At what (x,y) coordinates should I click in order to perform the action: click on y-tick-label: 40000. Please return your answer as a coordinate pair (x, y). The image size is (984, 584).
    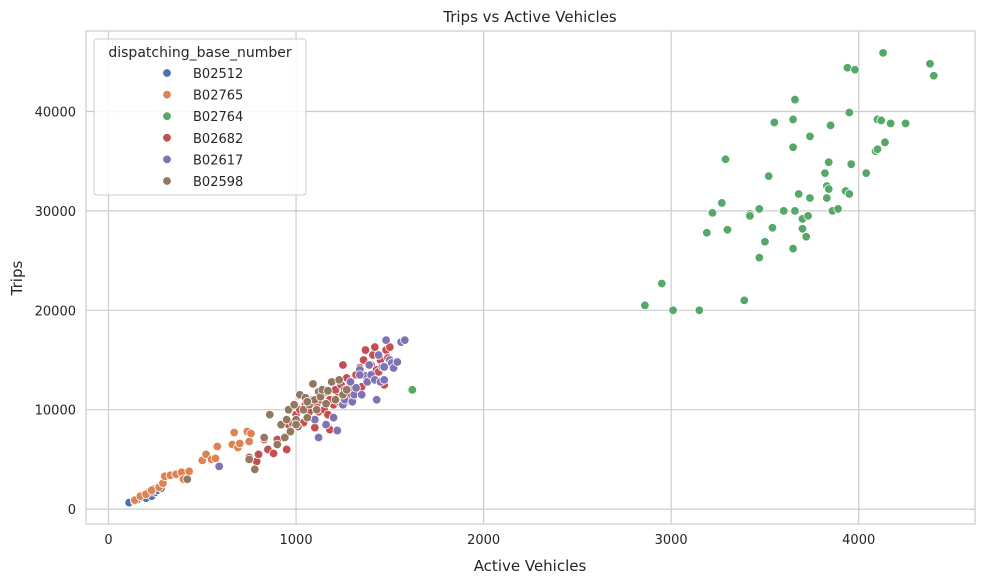
    Looking at the image, I should click on (55, 113).